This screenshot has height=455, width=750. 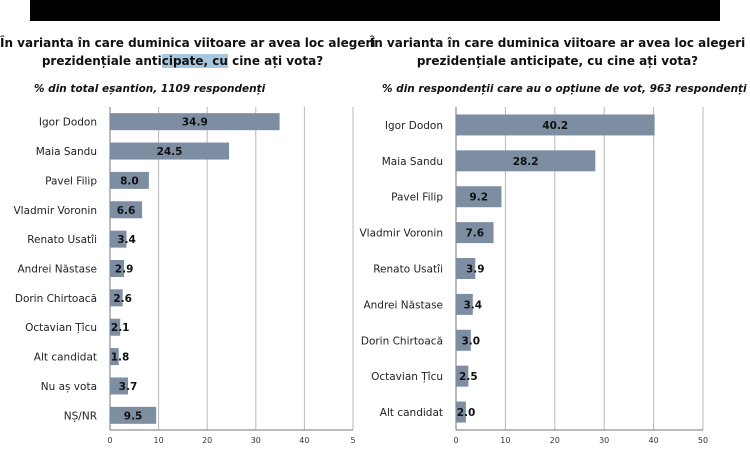 What do you see at coordinates (69, 387) in the screenshot?
I see `category-label: Nu aș vota` at bounding box center [69, 387].